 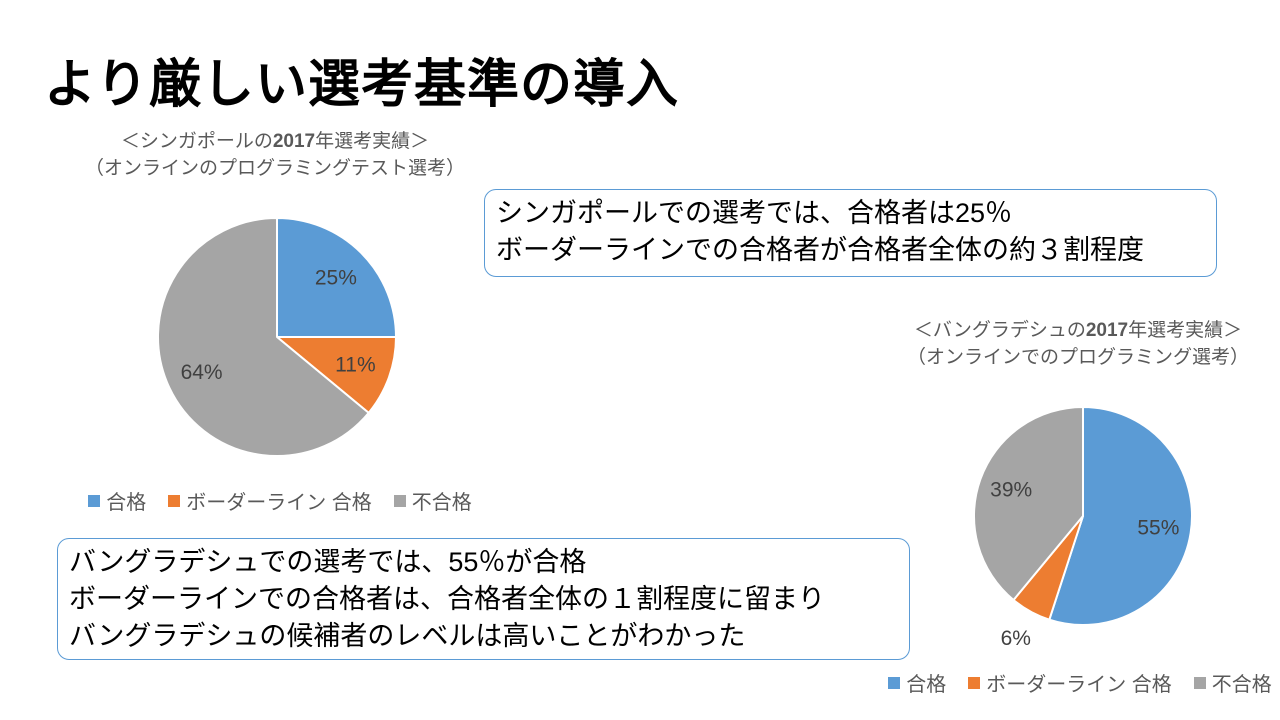 I want to click on pie-data-label: 55%, so click(x=1158, y=527).